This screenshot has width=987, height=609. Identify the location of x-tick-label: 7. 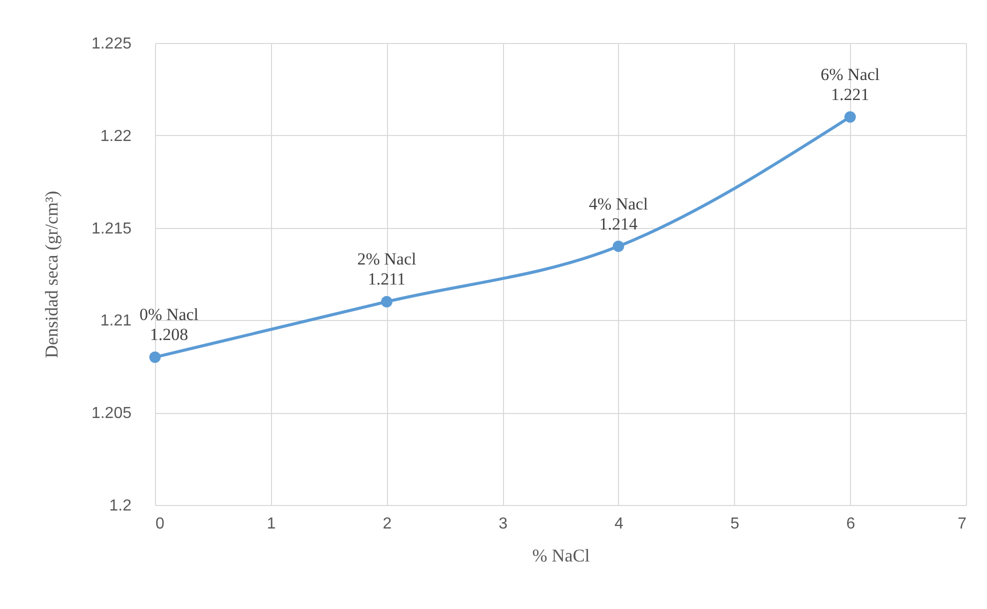
(962, 524).